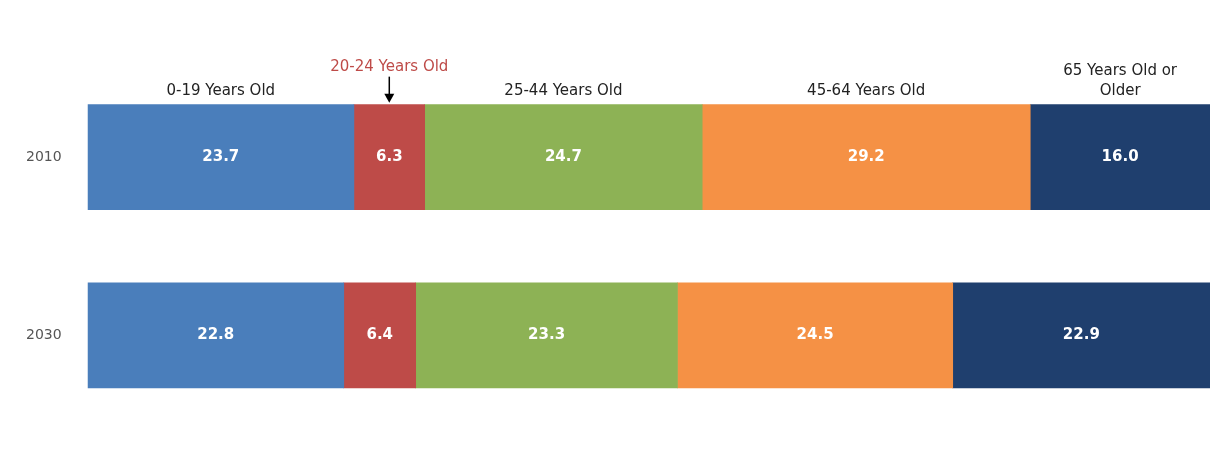 The height and width of the screenshot is (459, 1220). I want to click on series-label: 65 Years Old or Older, so click(1120, 79).